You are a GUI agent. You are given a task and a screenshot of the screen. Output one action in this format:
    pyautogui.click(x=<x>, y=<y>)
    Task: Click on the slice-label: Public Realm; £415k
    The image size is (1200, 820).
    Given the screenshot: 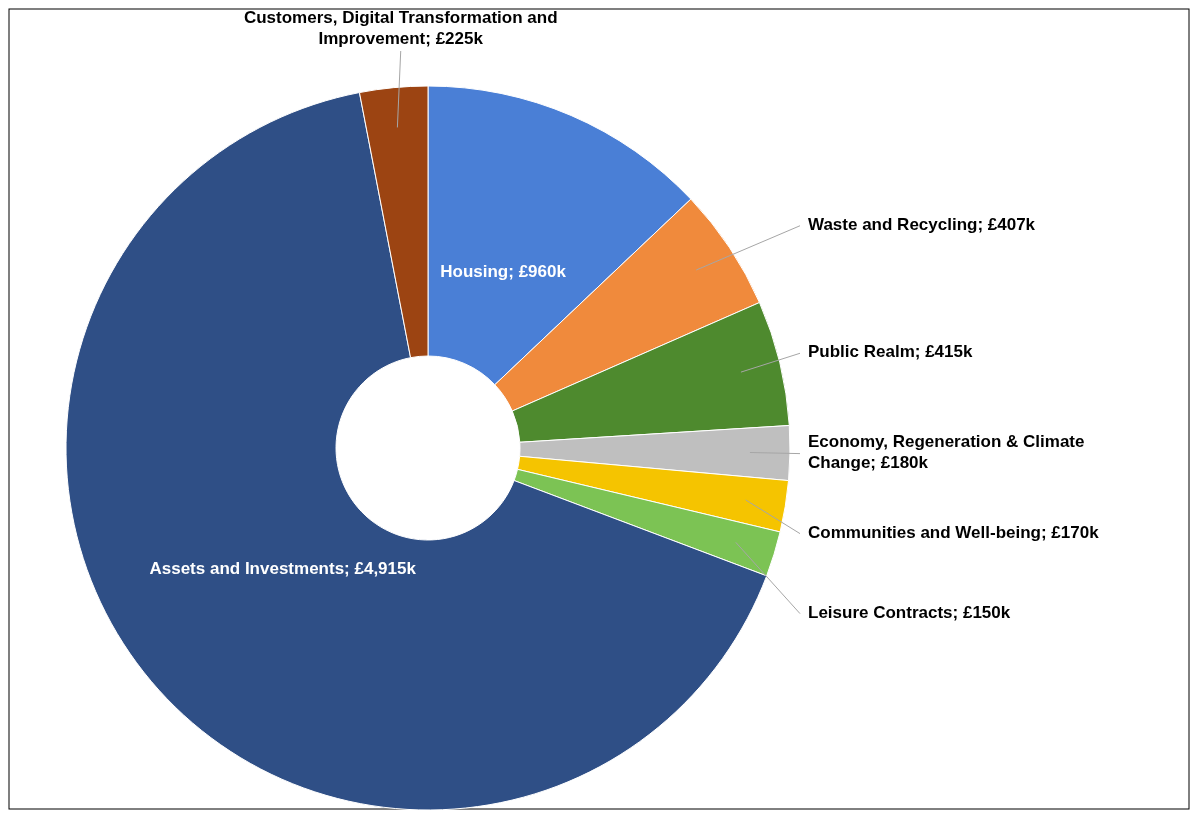 What is the action you would take?
    pyautogui.click(x=890, y=352)
    